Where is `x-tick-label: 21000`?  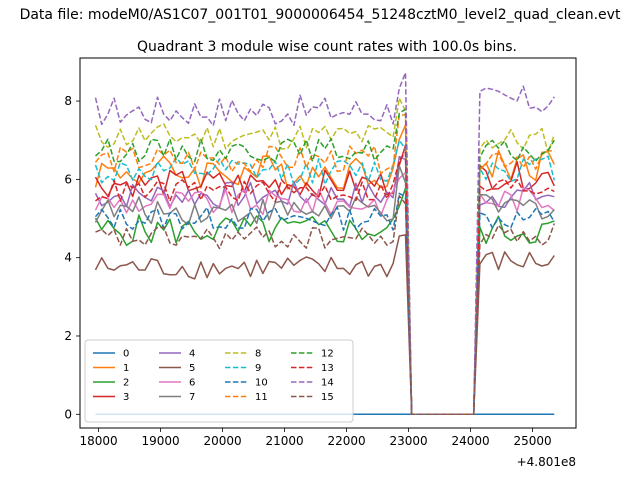
x-tick-label: 21000 is located at coordinates (285, 441).